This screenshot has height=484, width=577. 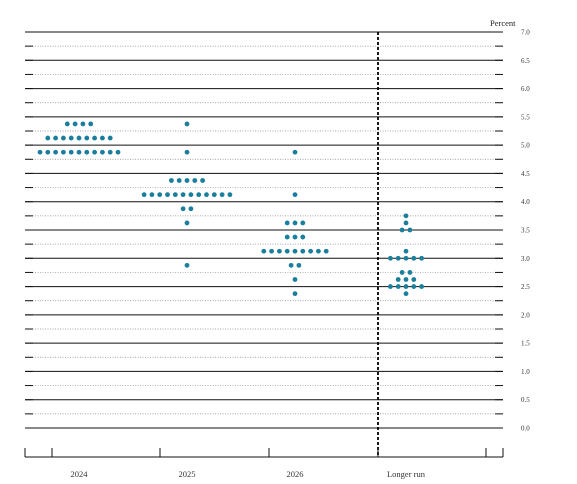 What do you see at coordinates (525, 372) in the screenshot?
I see `y-tick-label: 1.0` at bounding box center [525, 372].